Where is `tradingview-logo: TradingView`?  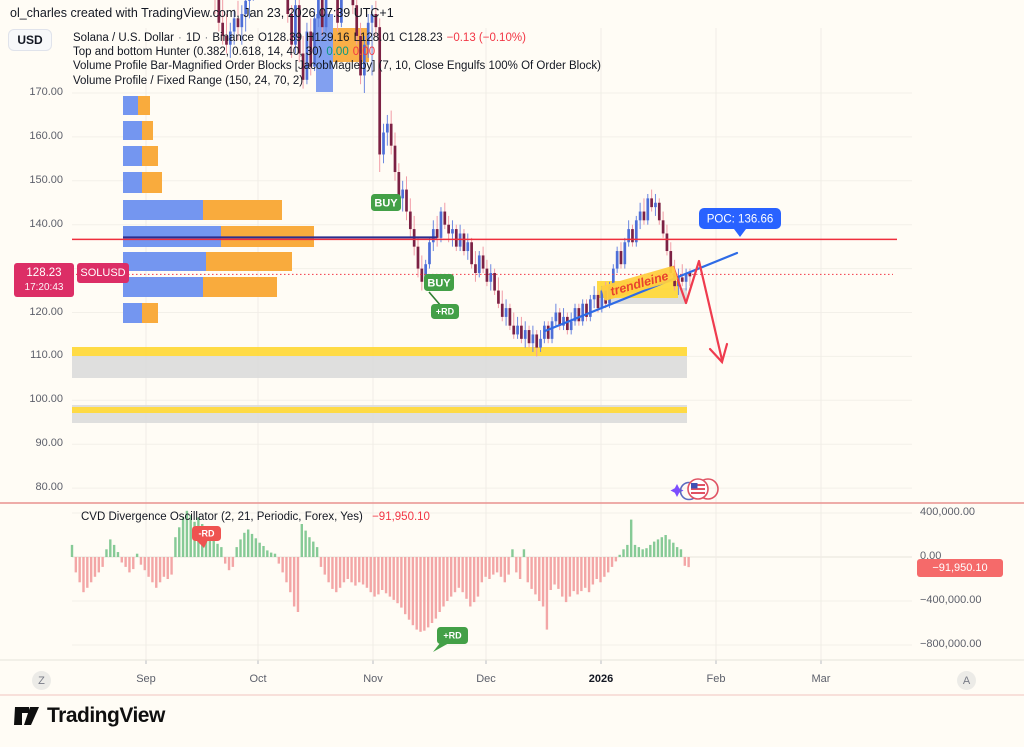
tradingview-logo: TradingView is located at coordinates (89, 716).